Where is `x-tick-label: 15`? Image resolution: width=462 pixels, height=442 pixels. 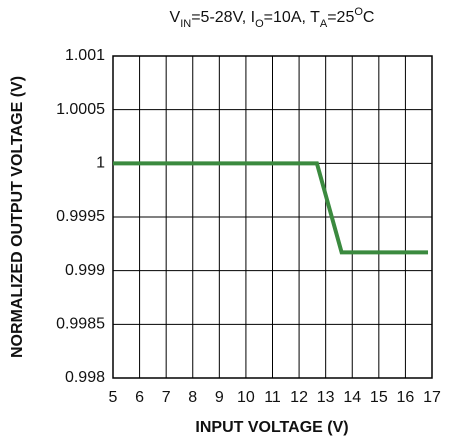
x-tick-label: 15 is located at coordinates (379, 397).